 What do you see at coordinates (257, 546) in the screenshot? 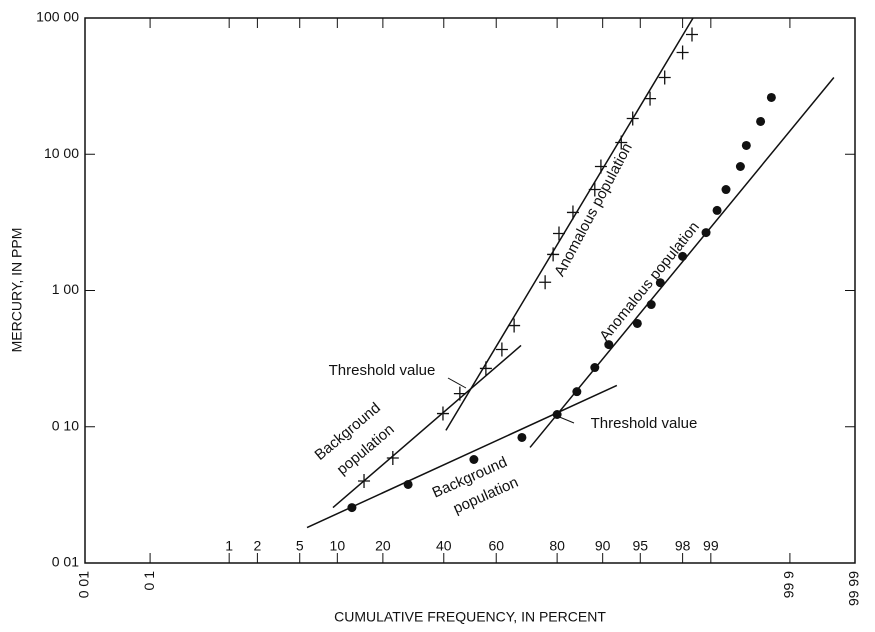
I see `x-tick-label: 2` at bounding box center [257, 546].